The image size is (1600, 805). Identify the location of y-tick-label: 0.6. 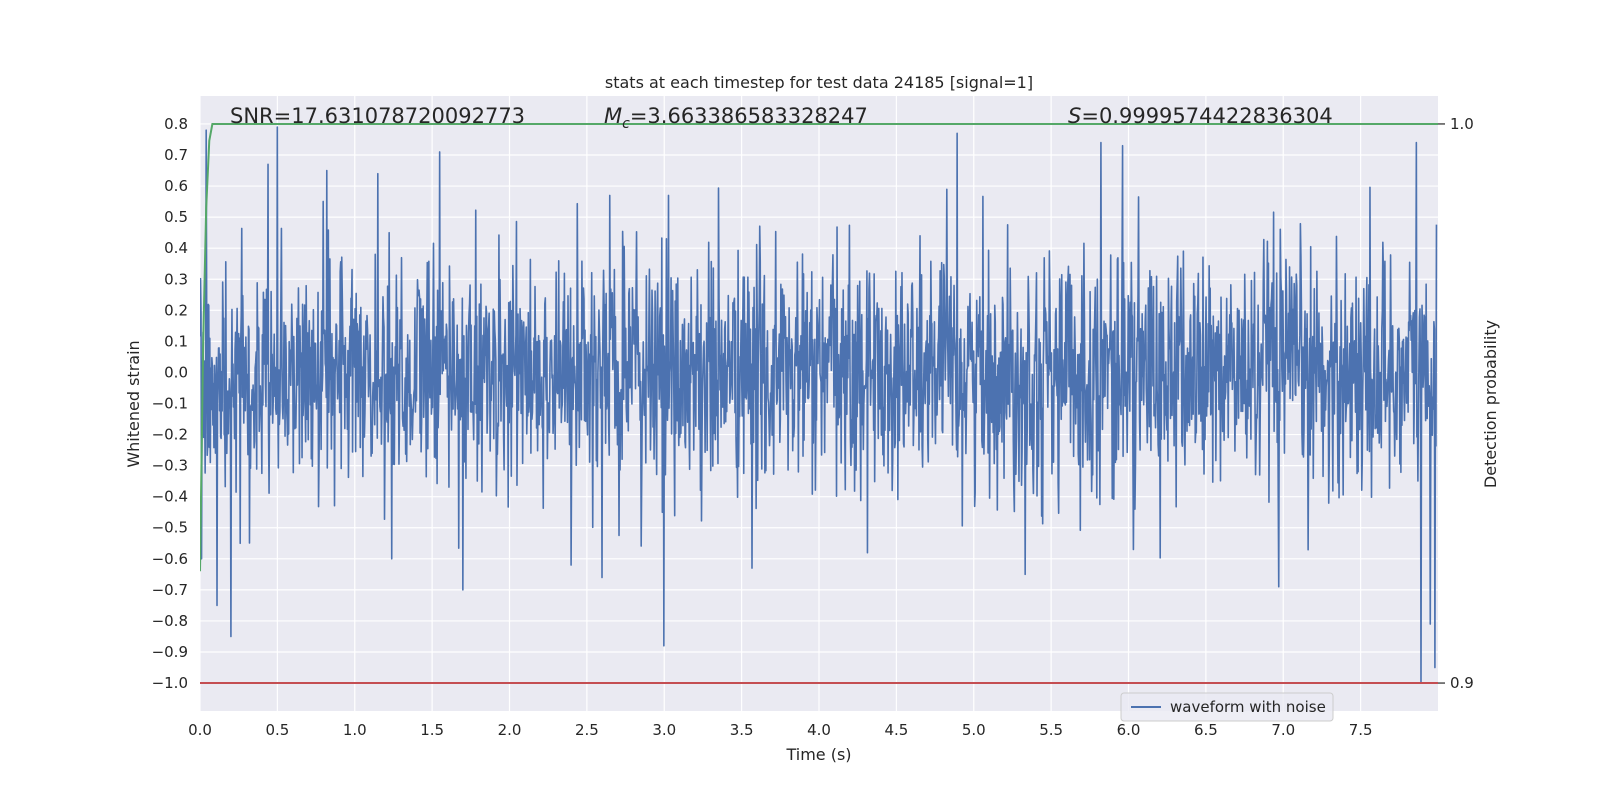
(176, 186).